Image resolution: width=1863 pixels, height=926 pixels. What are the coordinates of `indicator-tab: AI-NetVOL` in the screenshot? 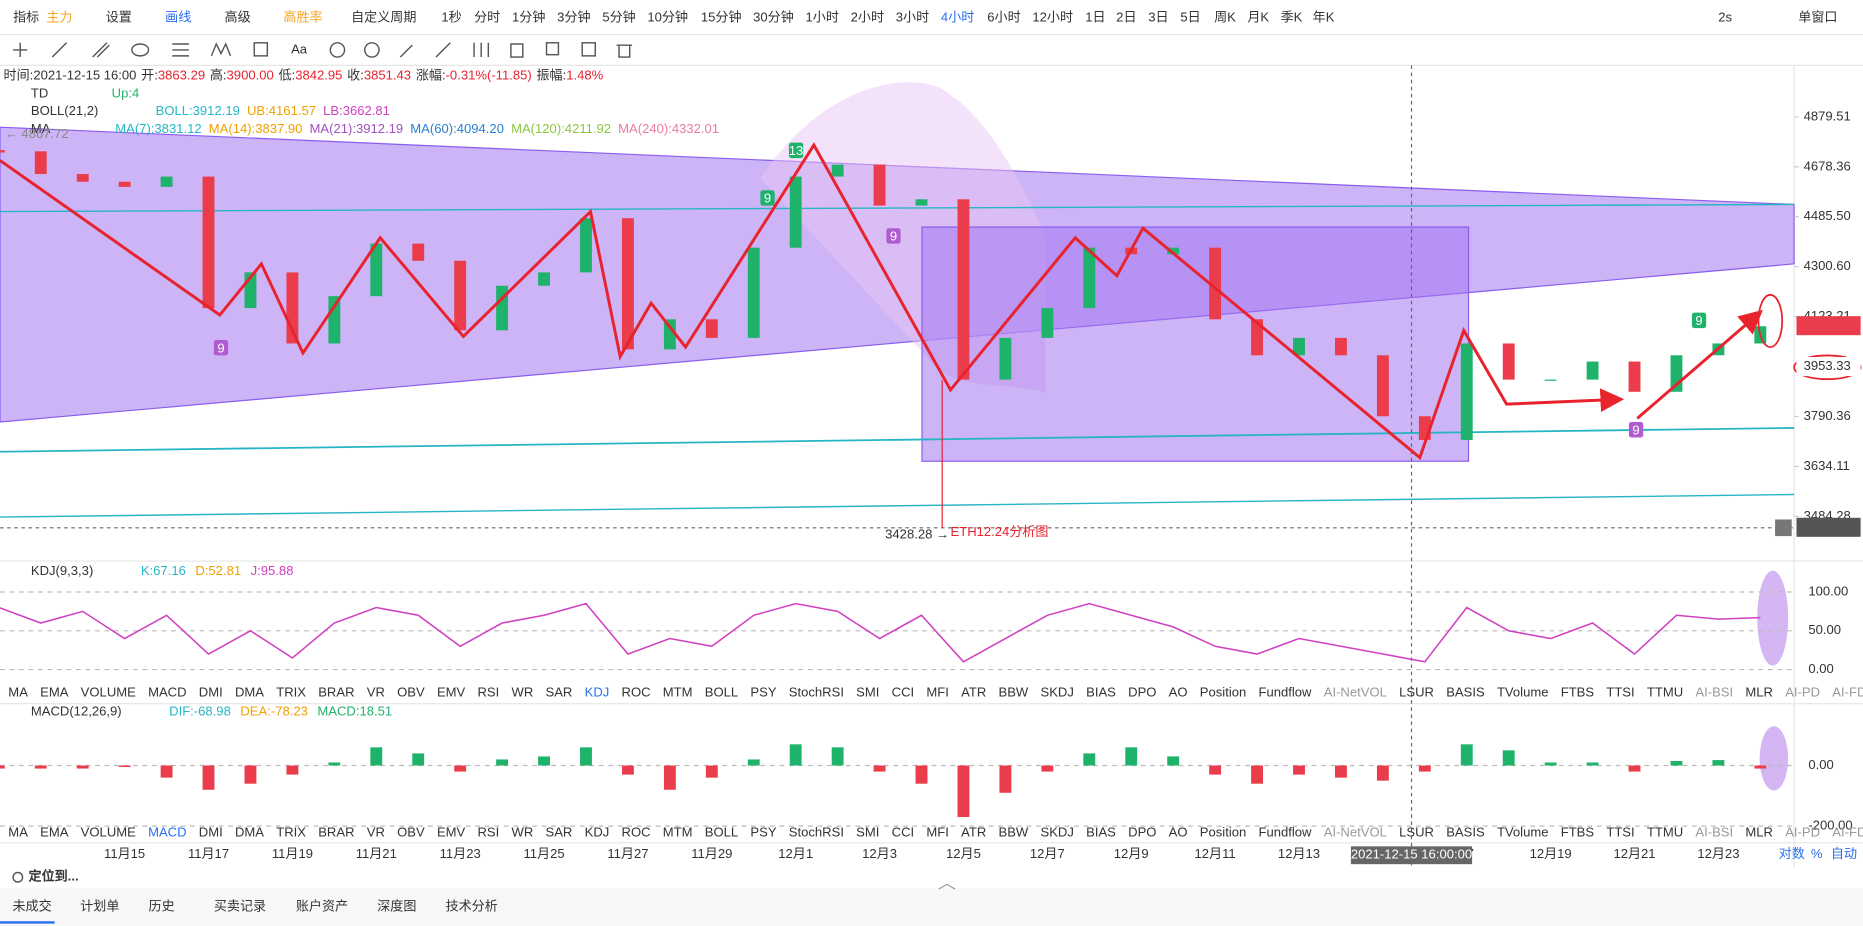 It's located at (1355, 832).